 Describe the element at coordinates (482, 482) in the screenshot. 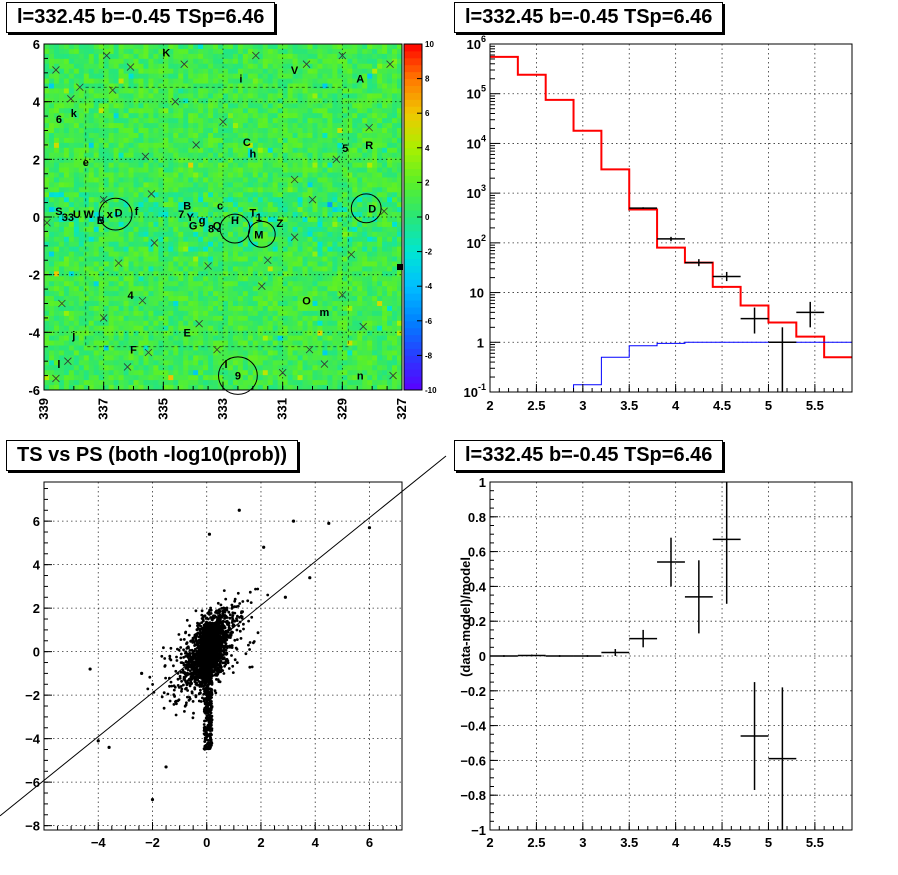

I see `residual-y-tick-label: 1` at that location.